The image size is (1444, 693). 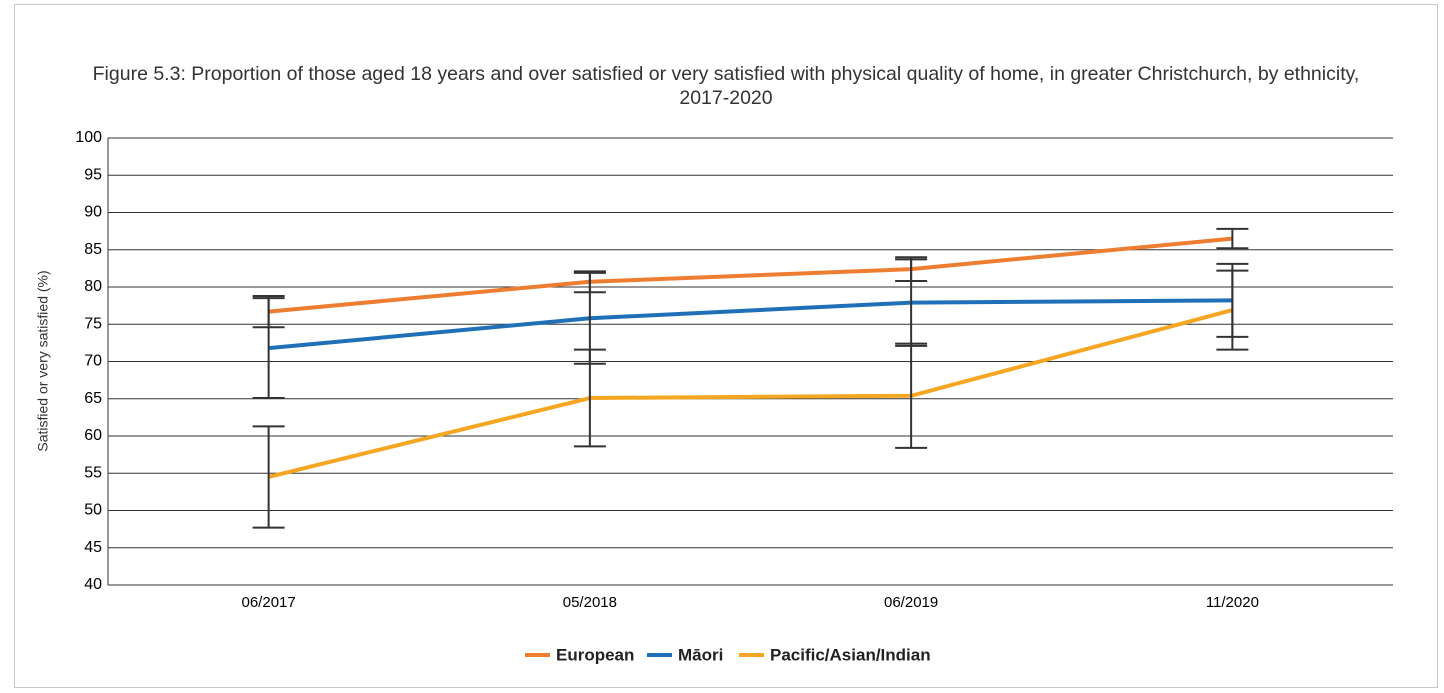 What do you see at coordinates (93, 547) in the screenshot?
I see `y-tick-label: 45` at bounding box center [93, 547].